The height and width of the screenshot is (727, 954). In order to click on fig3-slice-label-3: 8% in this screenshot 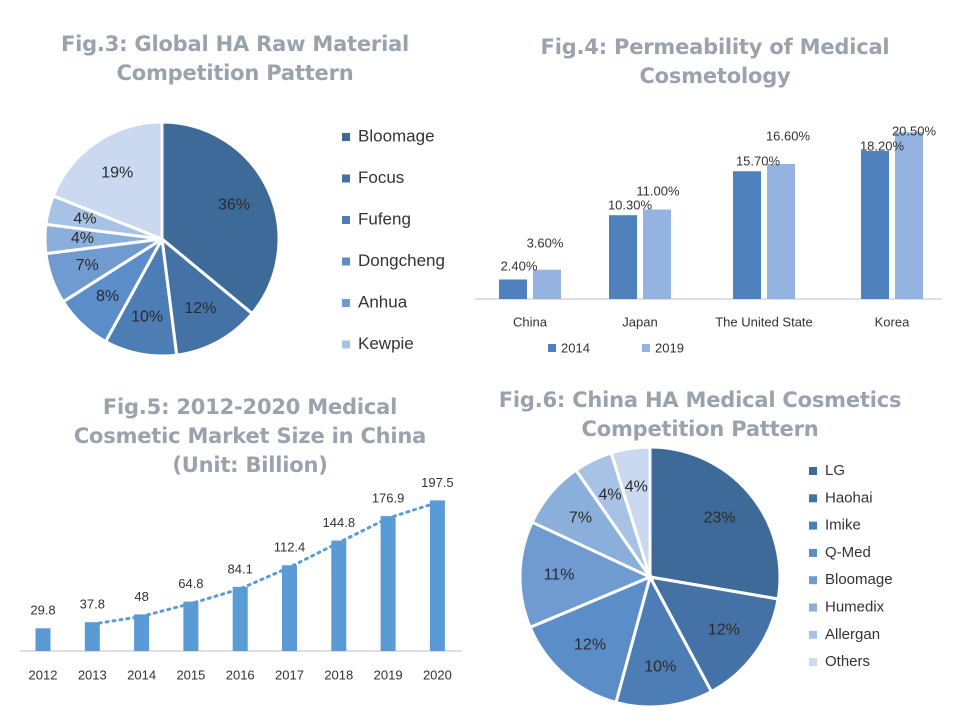, I will do `click(107, 296)`.